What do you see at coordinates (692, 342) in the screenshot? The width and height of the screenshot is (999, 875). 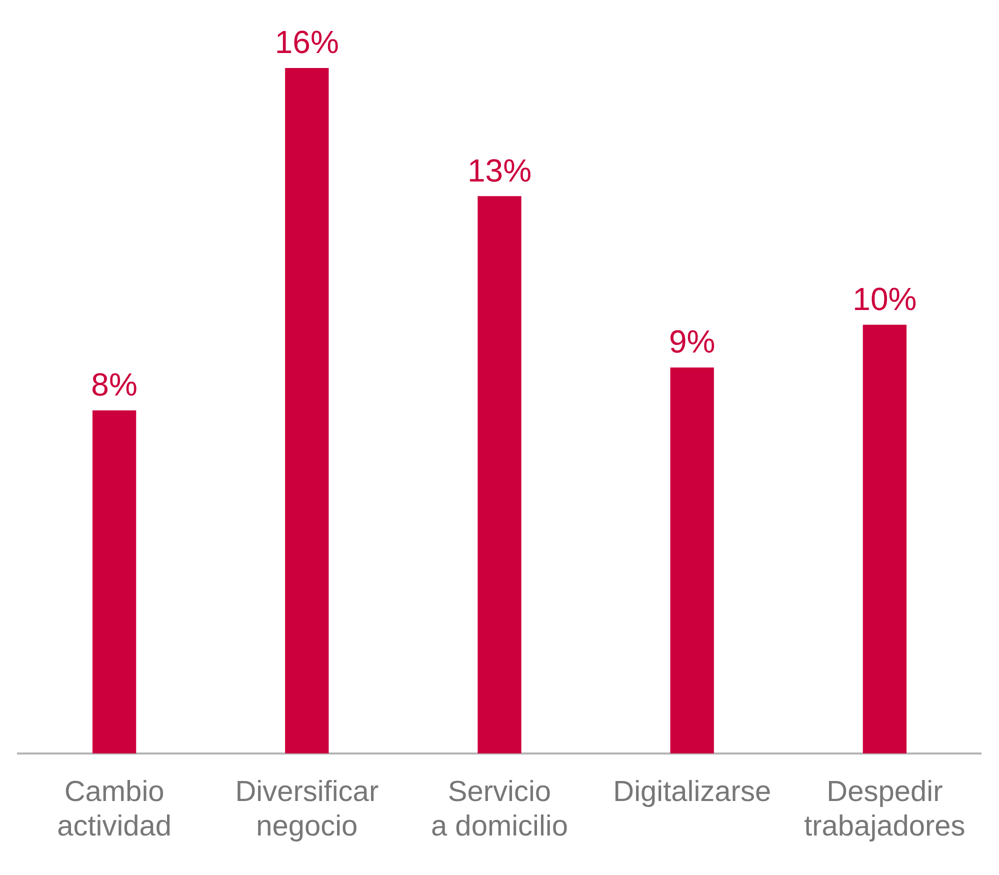 I see `data-label: 9%` at bounding box center [692, 342].